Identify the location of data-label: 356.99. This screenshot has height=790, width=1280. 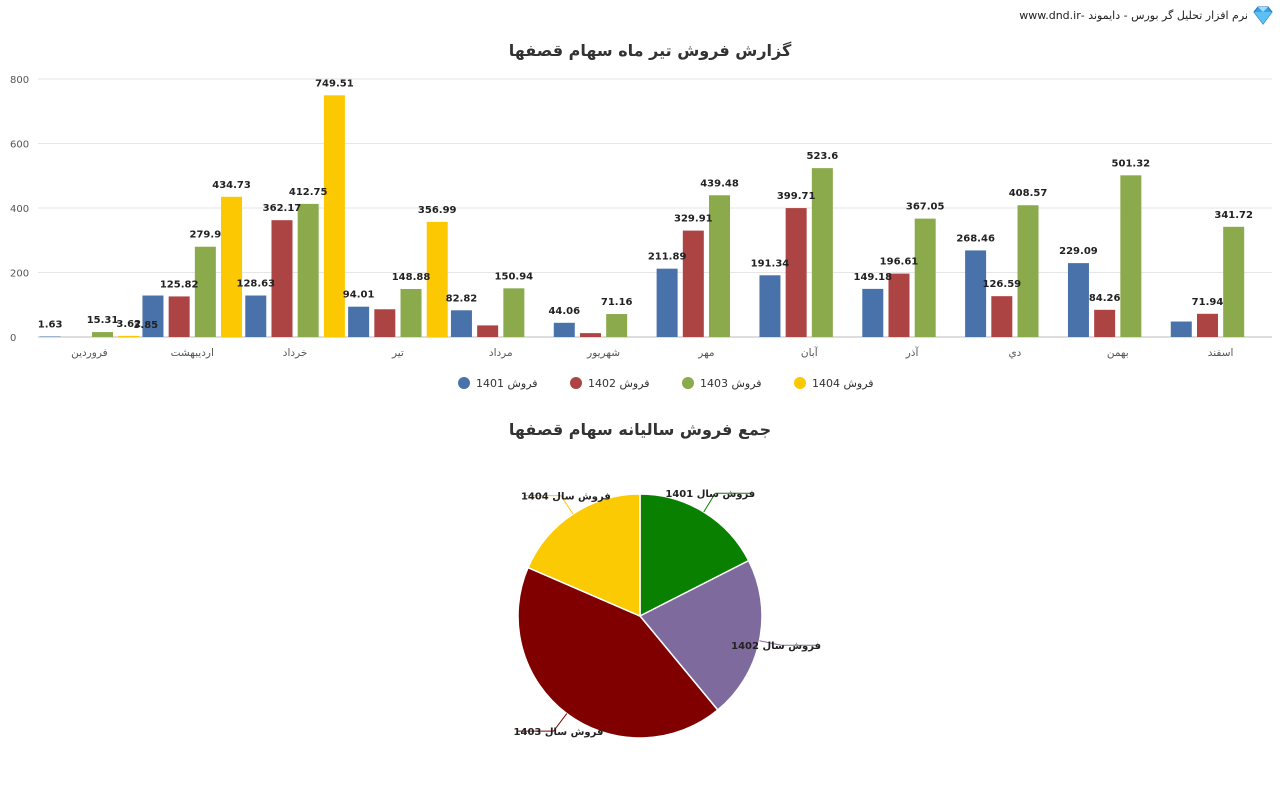
(437, 210).